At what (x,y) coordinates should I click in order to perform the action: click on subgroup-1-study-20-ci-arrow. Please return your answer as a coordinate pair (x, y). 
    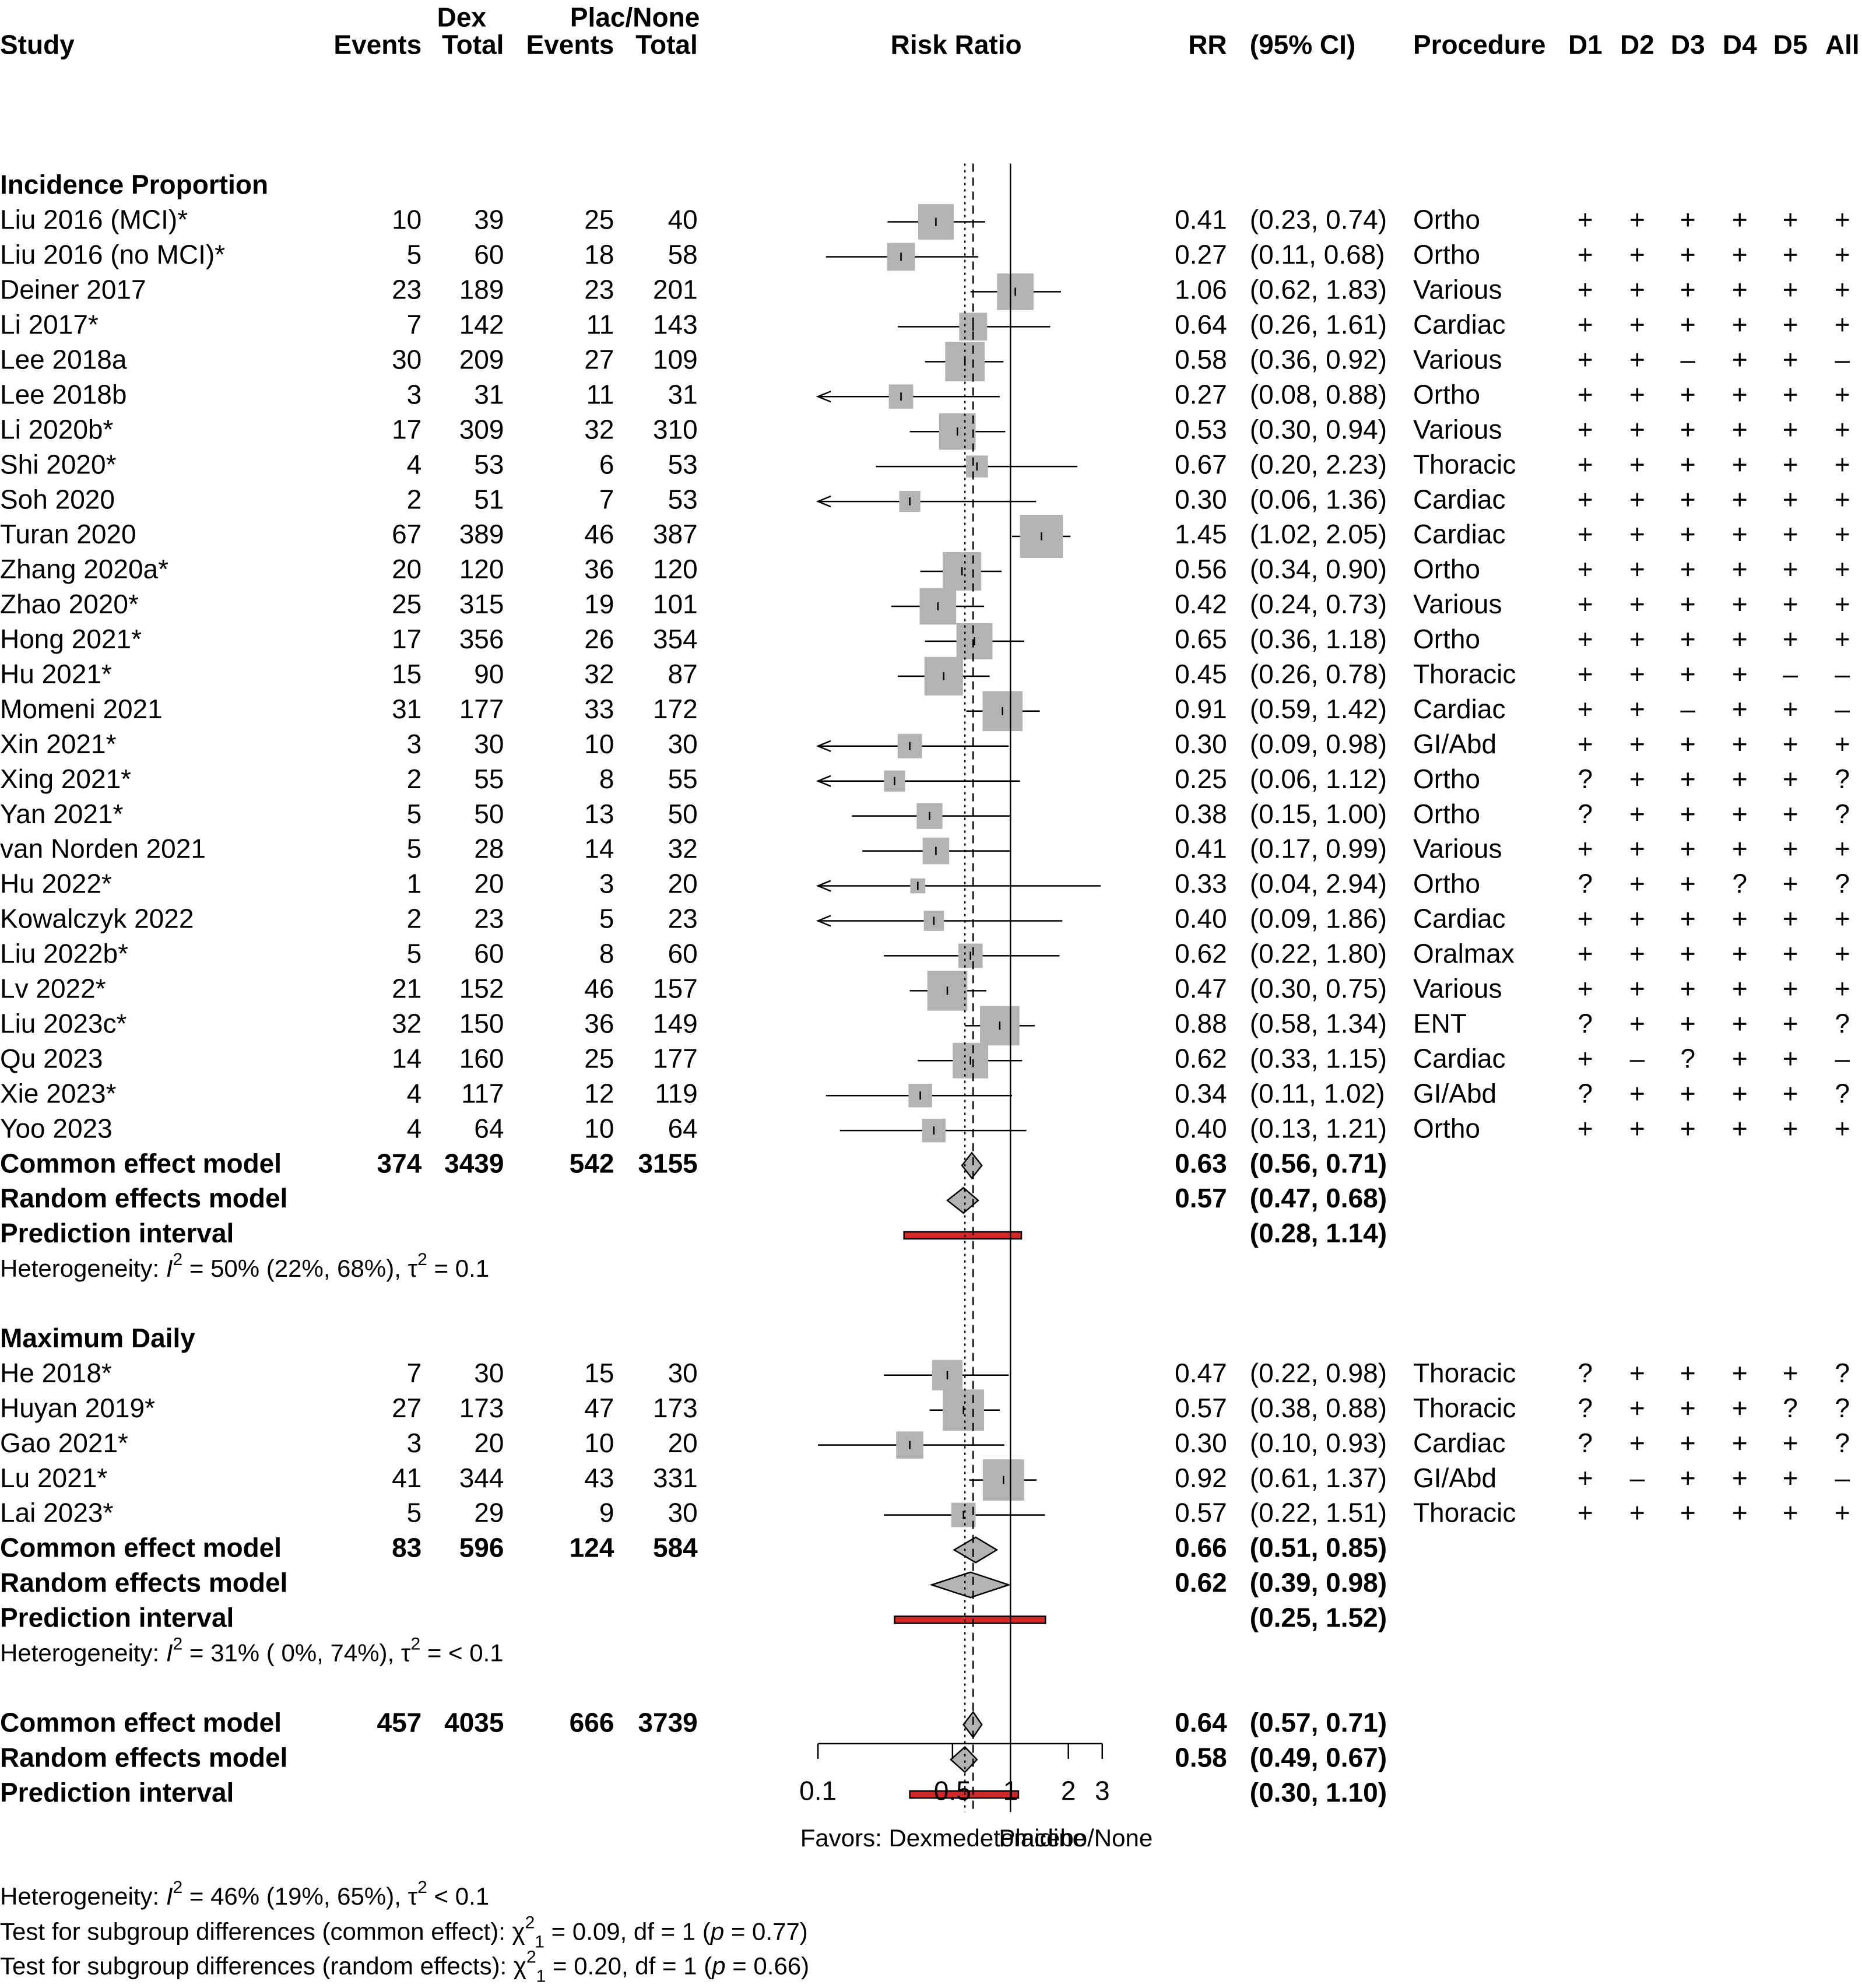
    Looking at the image, I should click on (823, 886).